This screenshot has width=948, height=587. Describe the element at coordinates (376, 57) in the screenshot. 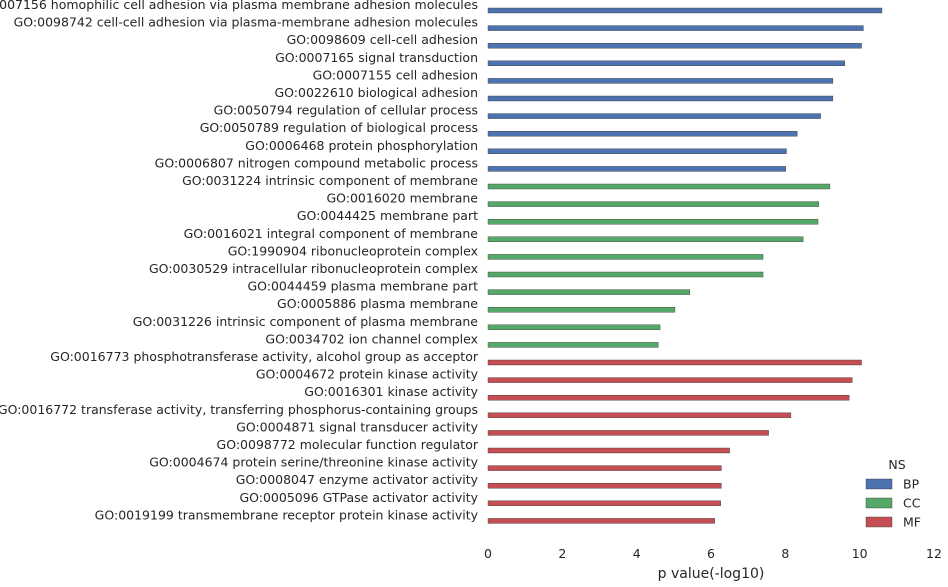

I see `category-label: GO:0007165 signal transduction` at that location.